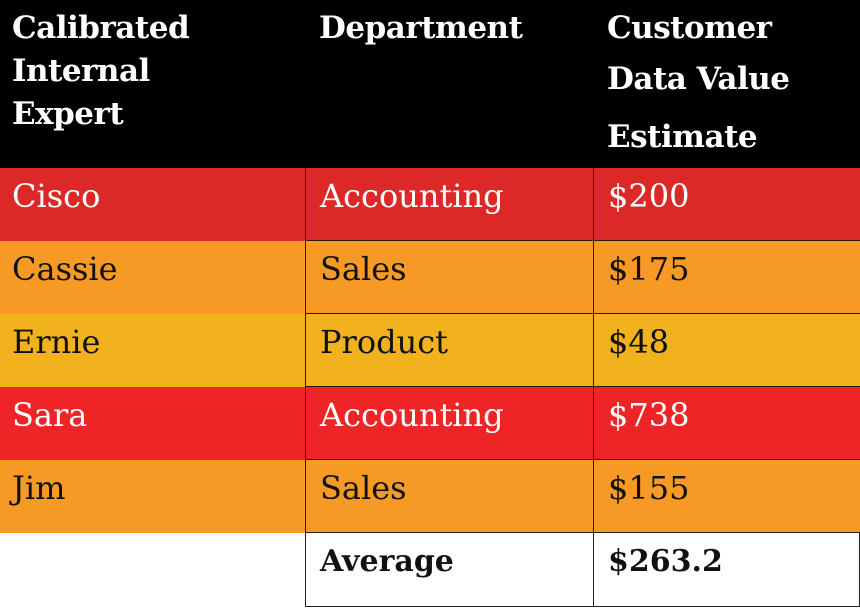 Image resolution: width=860 pixels, height=611 pixels. I want to click on column-header-estimate: Customer Data Value Estimate, so click(732, 91).